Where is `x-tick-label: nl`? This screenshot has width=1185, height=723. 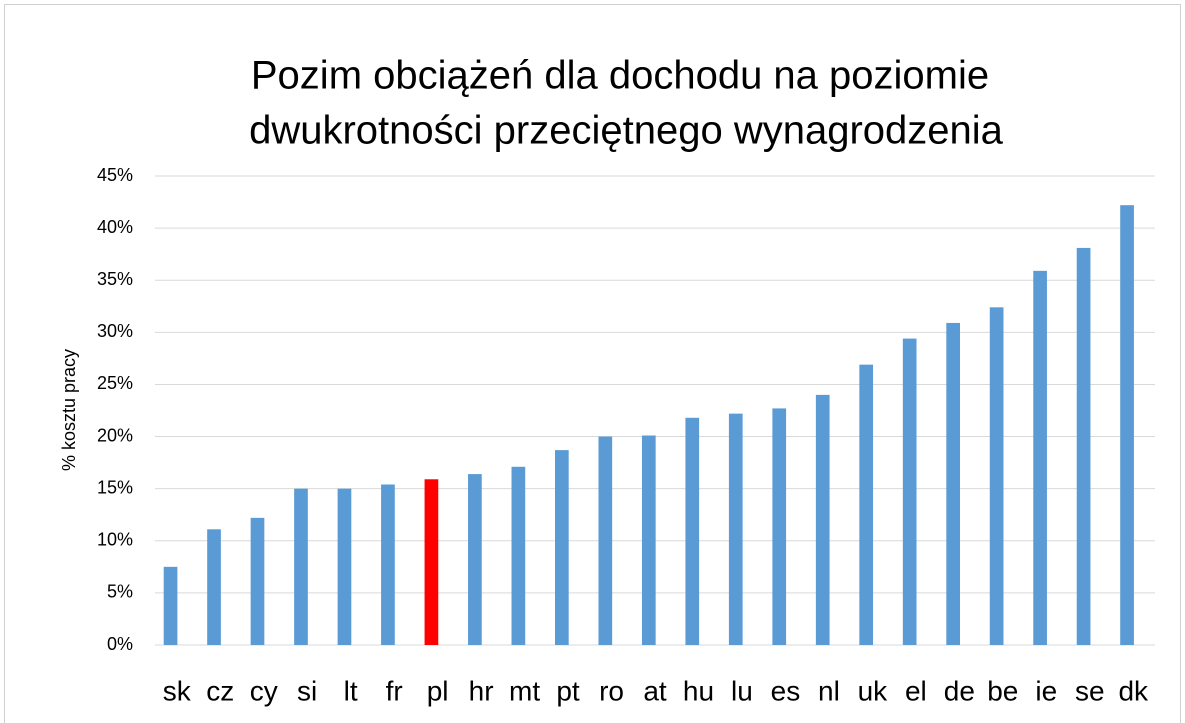 x-tick-label: nl is located at coordinates (829, 690).